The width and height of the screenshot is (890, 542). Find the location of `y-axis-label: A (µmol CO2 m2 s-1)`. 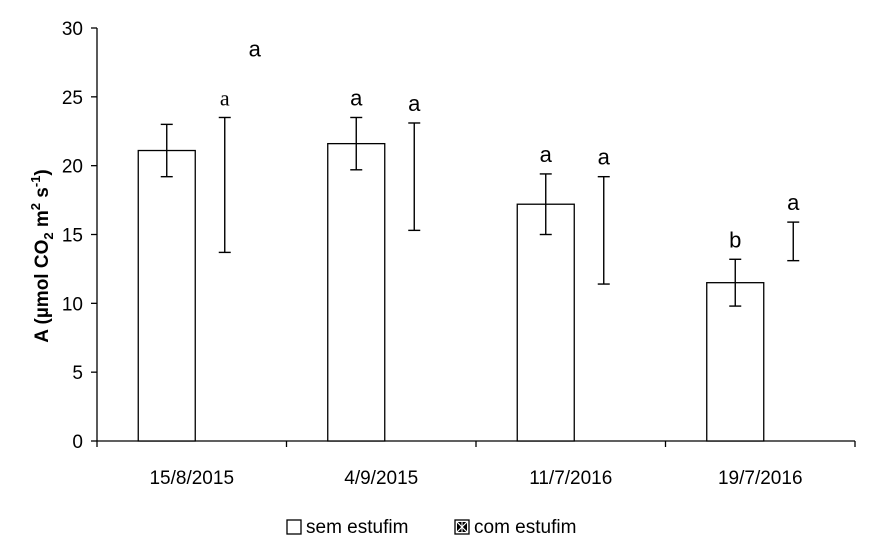

y-axis-label: A (µmol CO2 m2 s-1) is located at coordinates (42, 256).